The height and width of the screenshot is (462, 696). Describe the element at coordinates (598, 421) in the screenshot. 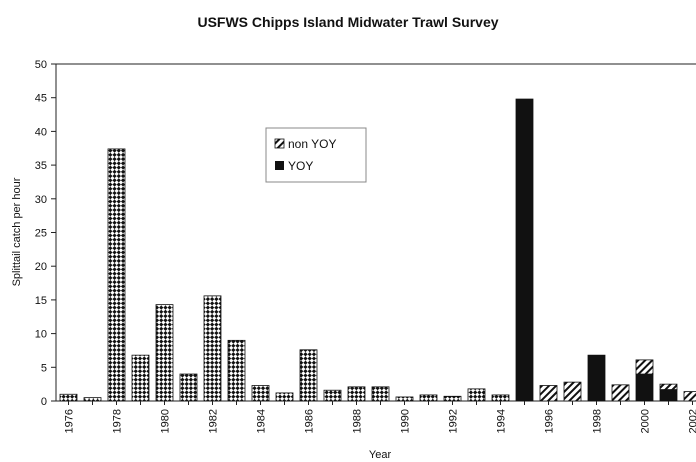

I see `x-tick-label: 1998` at that location.